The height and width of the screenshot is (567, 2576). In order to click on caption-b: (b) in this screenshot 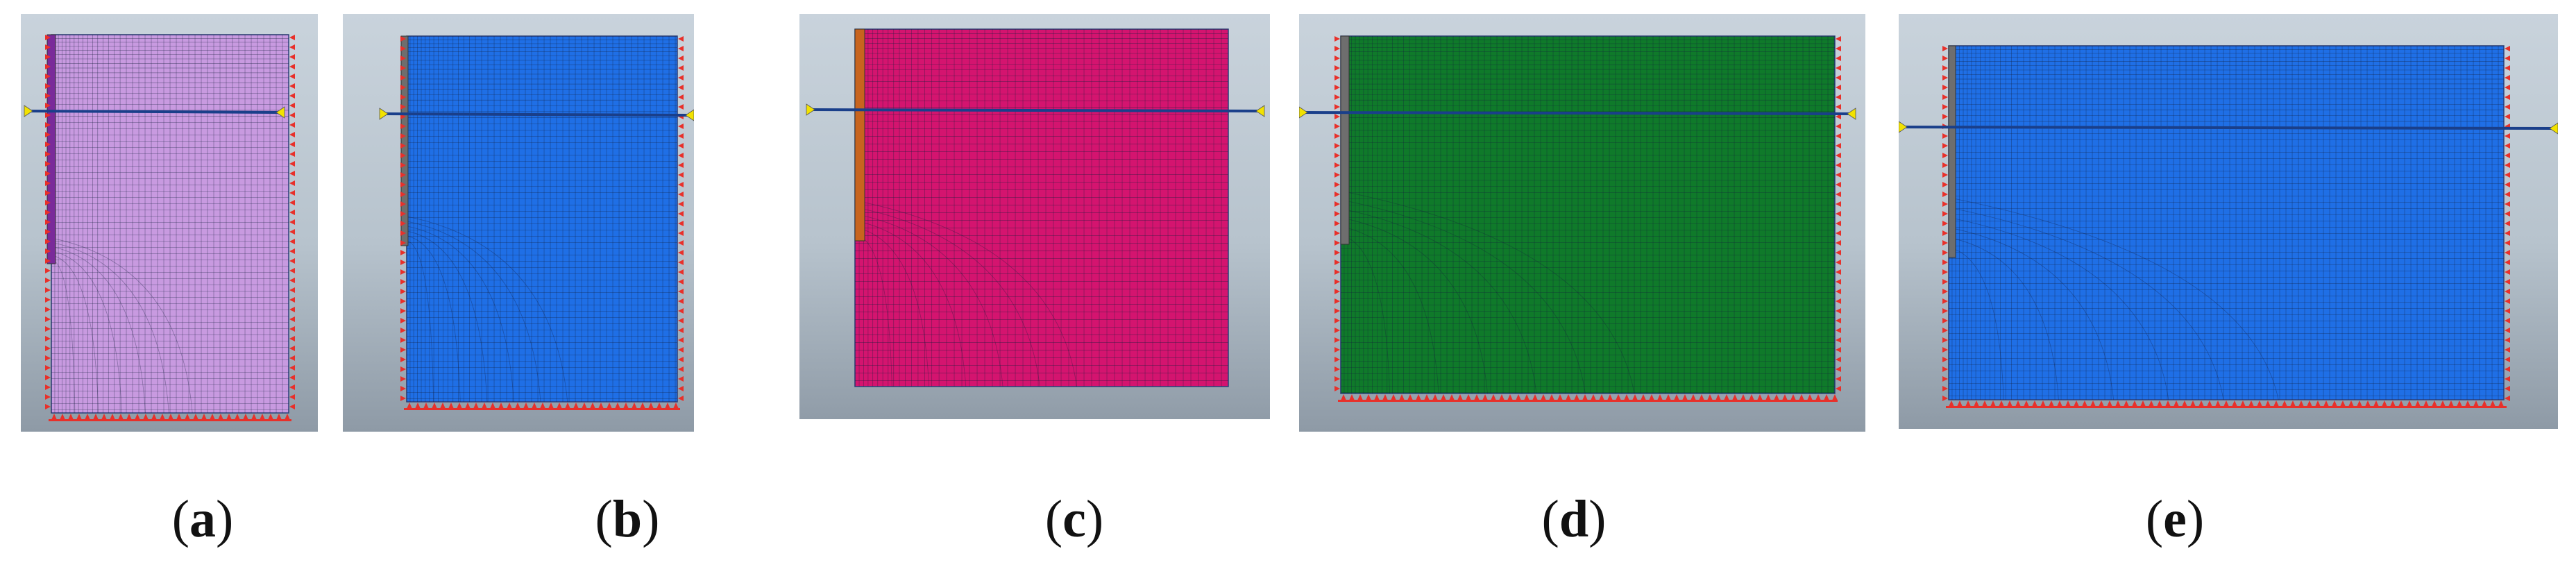, I will do `click(627, 519)`.